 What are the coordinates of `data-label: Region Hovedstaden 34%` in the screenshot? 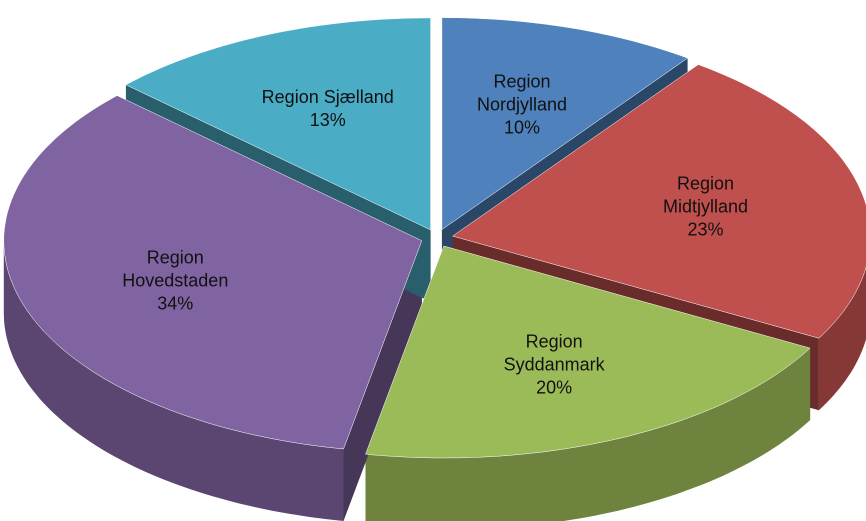 It's located at (175, 281).